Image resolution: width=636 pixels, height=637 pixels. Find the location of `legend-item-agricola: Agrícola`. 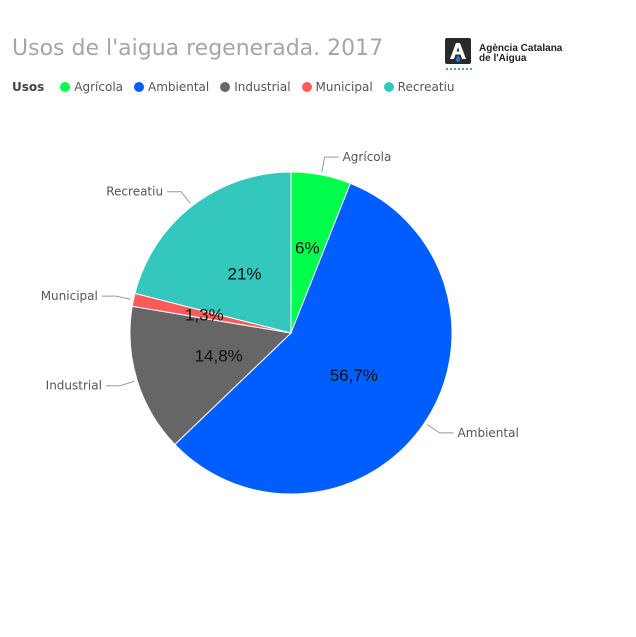

legend-item-agricola: Agrícola is located at coordinates (91, 87).